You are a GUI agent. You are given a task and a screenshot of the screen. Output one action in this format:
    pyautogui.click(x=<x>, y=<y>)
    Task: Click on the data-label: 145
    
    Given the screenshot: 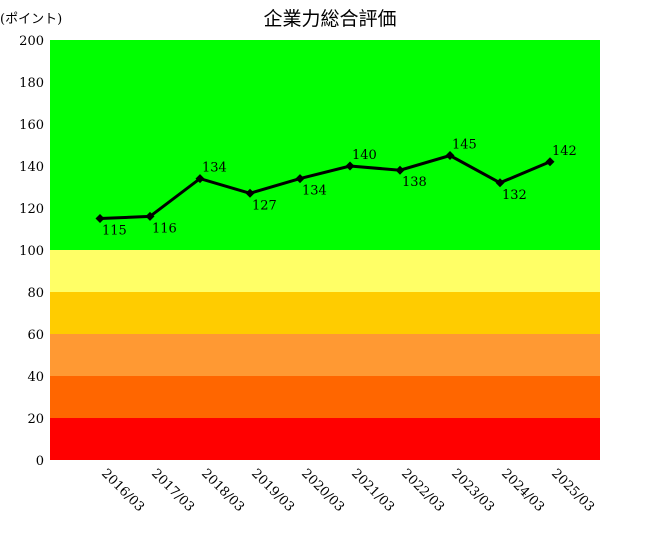 What is the action you would take?
    pyautogui.click(x=464, y=145)
    